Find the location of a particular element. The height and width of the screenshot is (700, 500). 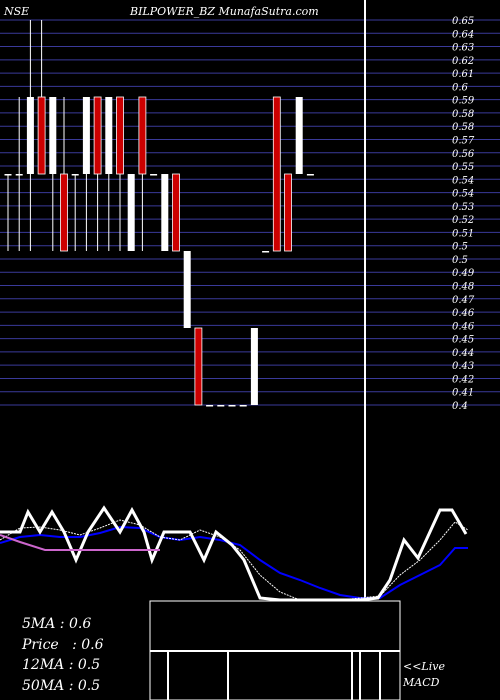

ma-panel is located at coordinates (234, 553).